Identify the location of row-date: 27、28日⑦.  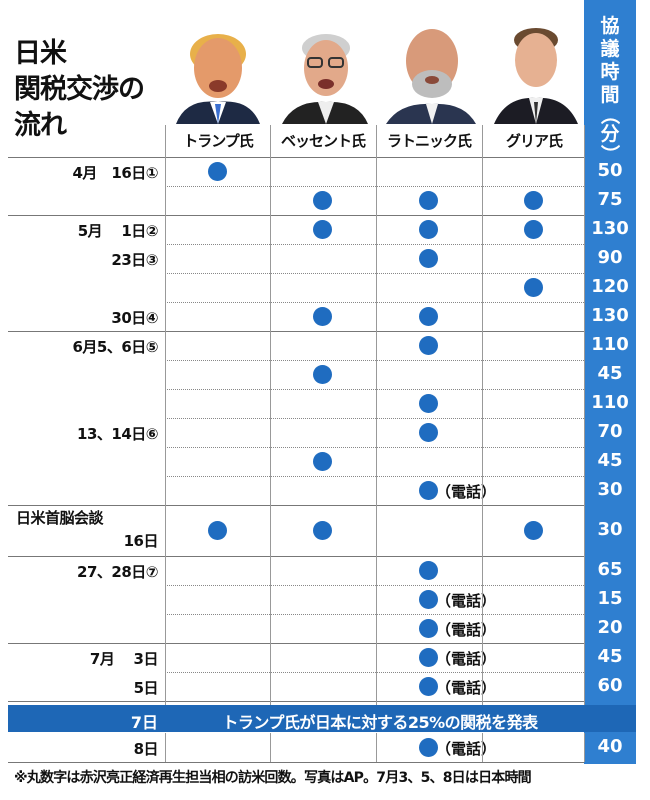
(117, 571).